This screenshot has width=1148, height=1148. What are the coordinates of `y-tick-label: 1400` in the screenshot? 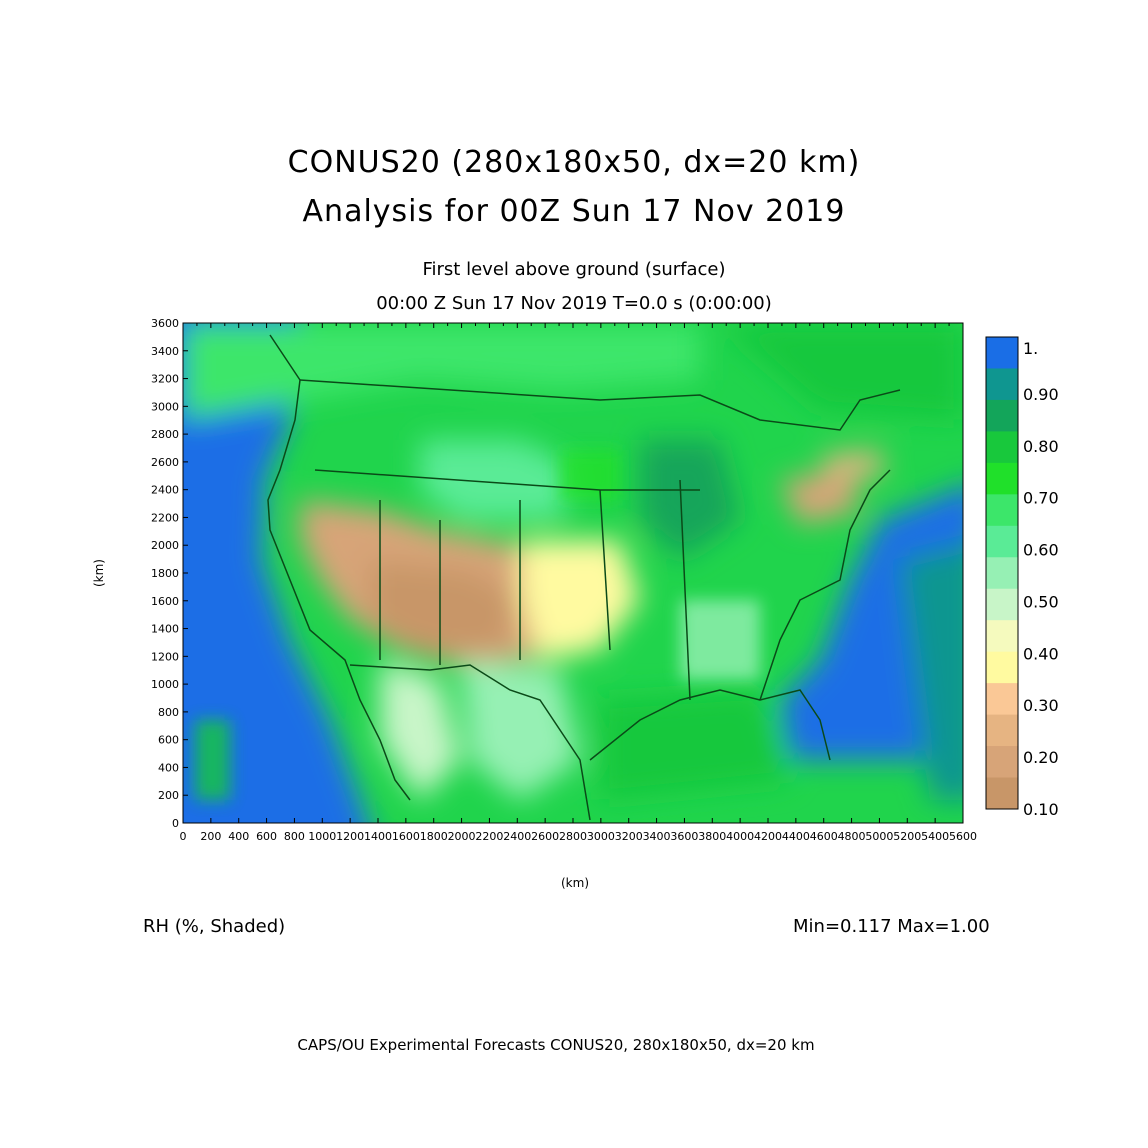 It's located at (165, 629).